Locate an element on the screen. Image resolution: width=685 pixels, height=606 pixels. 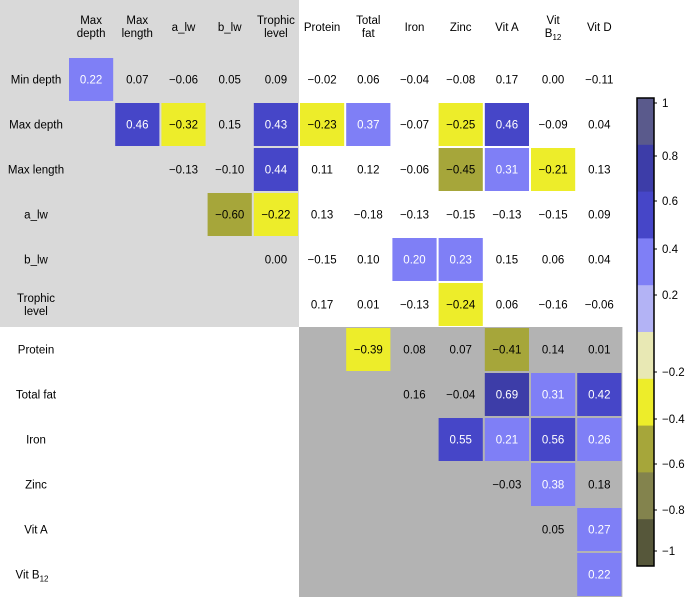
cell-value-label: 0.10 is located at coordinates (368, 261).